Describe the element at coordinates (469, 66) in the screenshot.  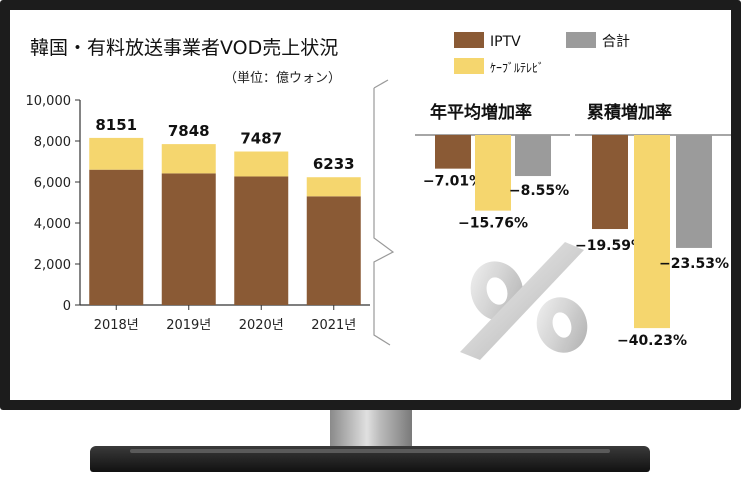
I see `legend-swatch-cable` at that location.